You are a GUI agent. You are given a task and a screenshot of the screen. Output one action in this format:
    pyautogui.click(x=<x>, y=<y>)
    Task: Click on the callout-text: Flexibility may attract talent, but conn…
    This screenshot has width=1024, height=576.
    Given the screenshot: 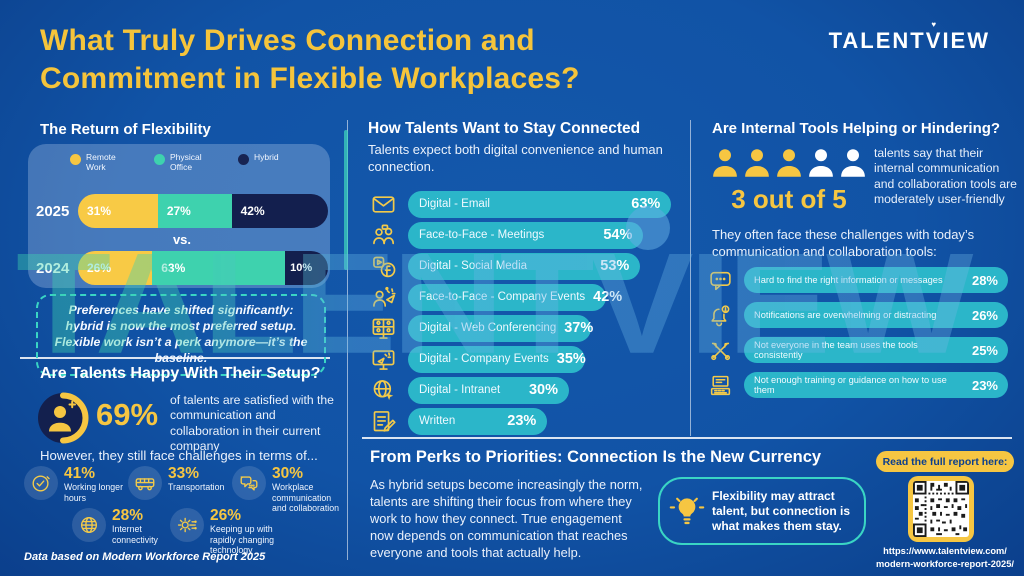 What is the action you would take?
    pyautogui.click(x=781, y=510)
    